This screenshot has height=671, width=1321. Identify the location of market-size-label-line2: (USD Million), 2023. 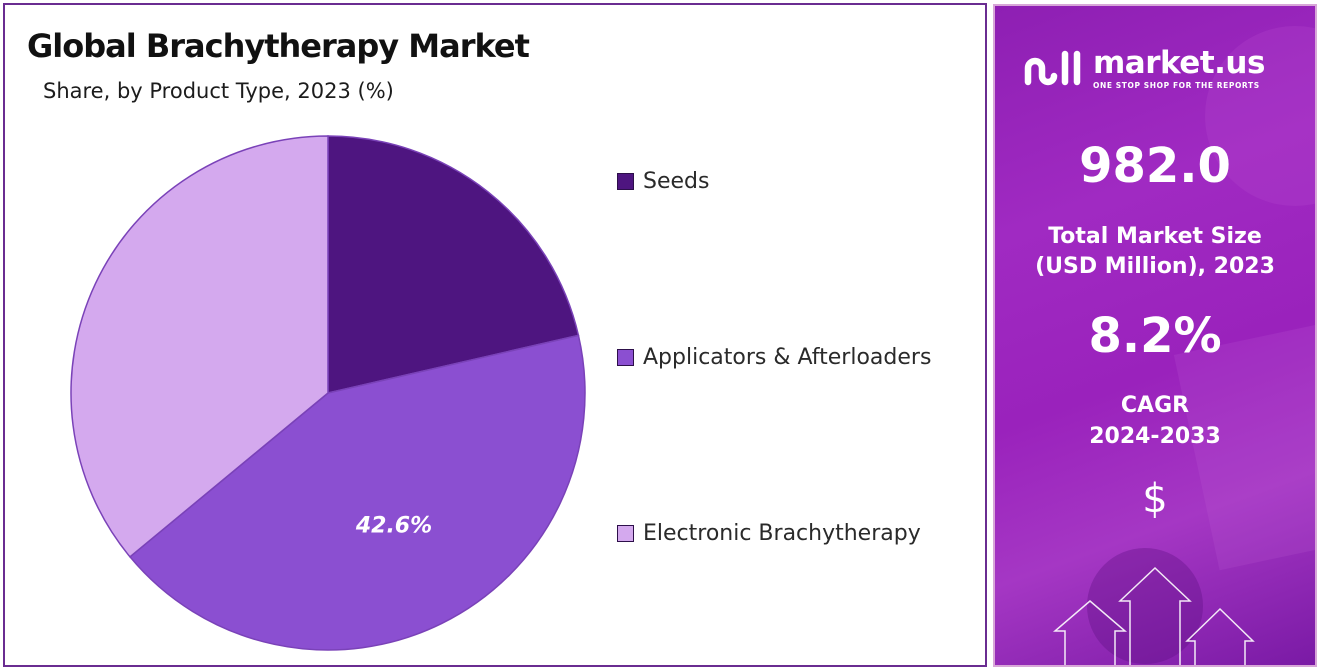
(1155, 266).